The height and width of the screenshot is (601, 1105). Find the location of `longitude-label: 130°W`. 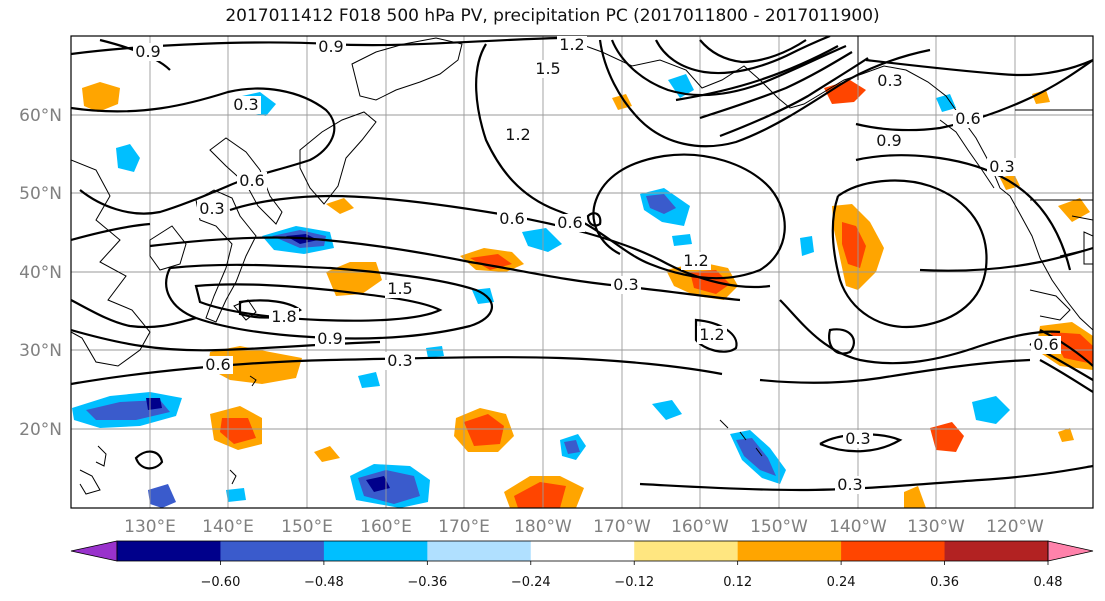

longitude-label: 130°W is located at coordinates (936, 527).